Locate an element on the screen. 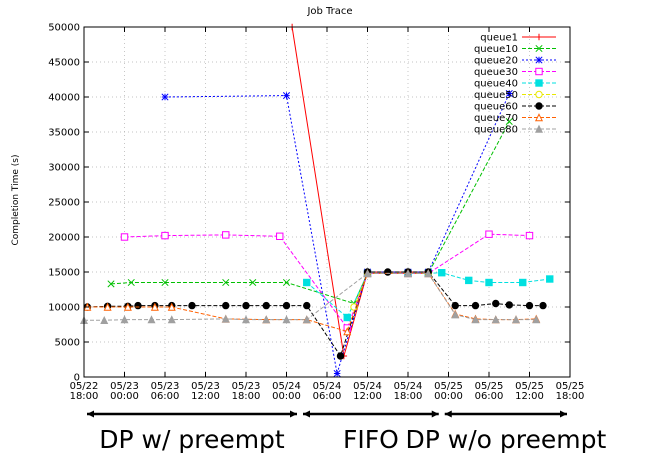 Image resolution: width=651 pixels, height=455 pixels. legend-label: queue30 is located at coordinates (496, 72).